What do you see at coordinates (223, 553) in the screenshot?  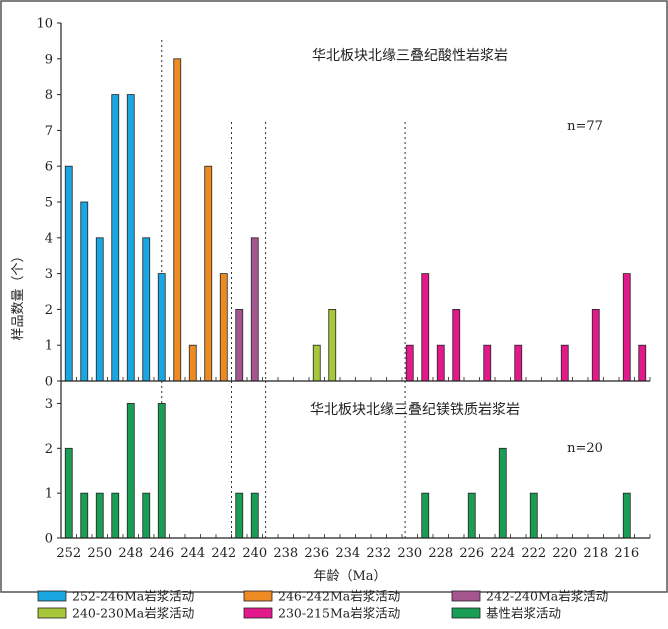 I see `x-tick-label: 242` at bounding box center [223, 553].